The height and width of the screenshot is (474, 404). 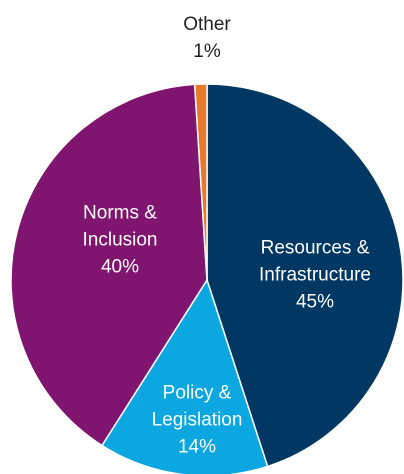 I want to click on value-label: 40%, so click(x=120, y=267).